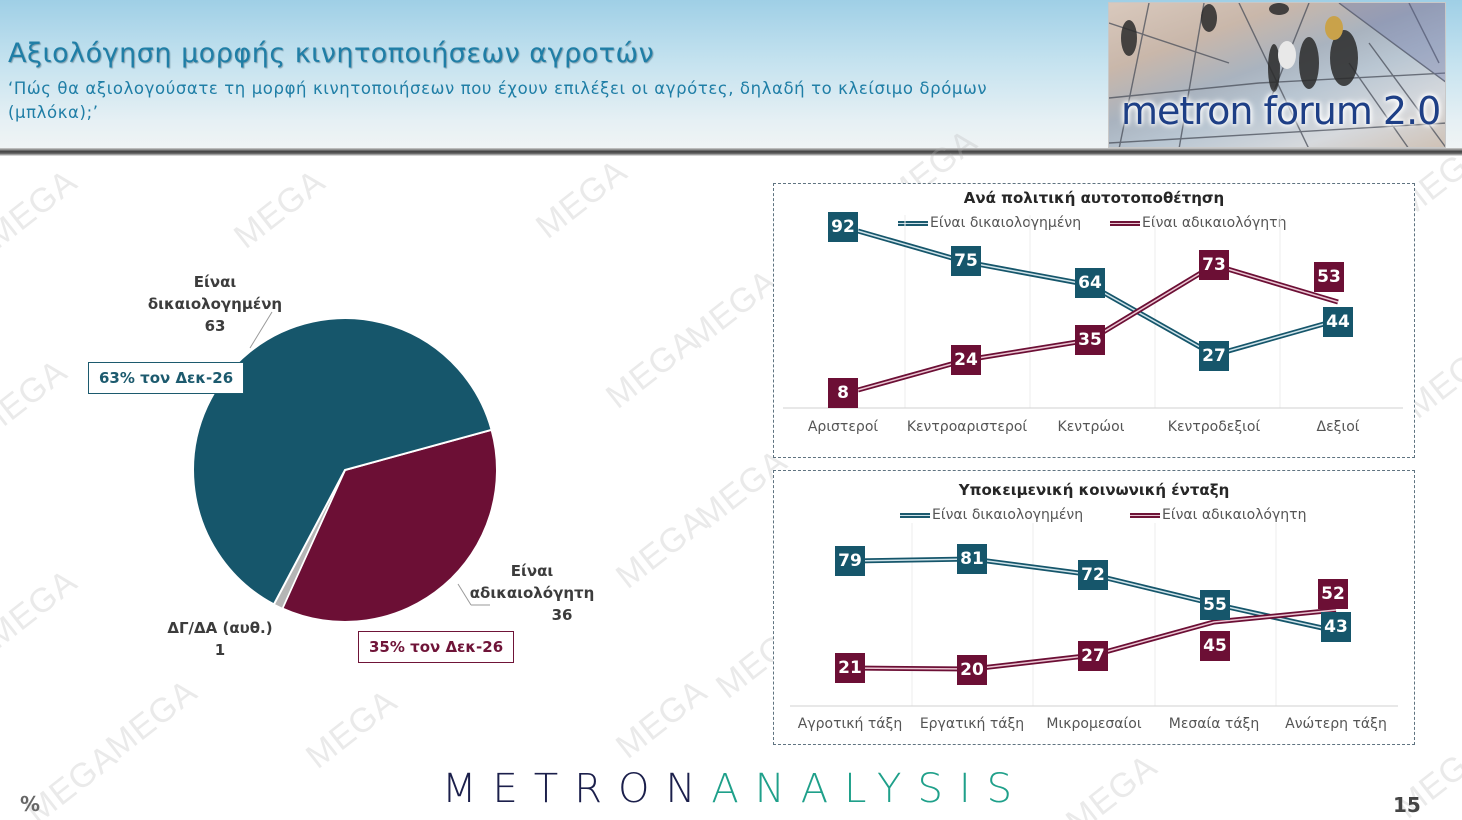 This screenshot has width=1462, height=820. I want to click on x-axis-label: Αριστεροί, so click(843, 427).